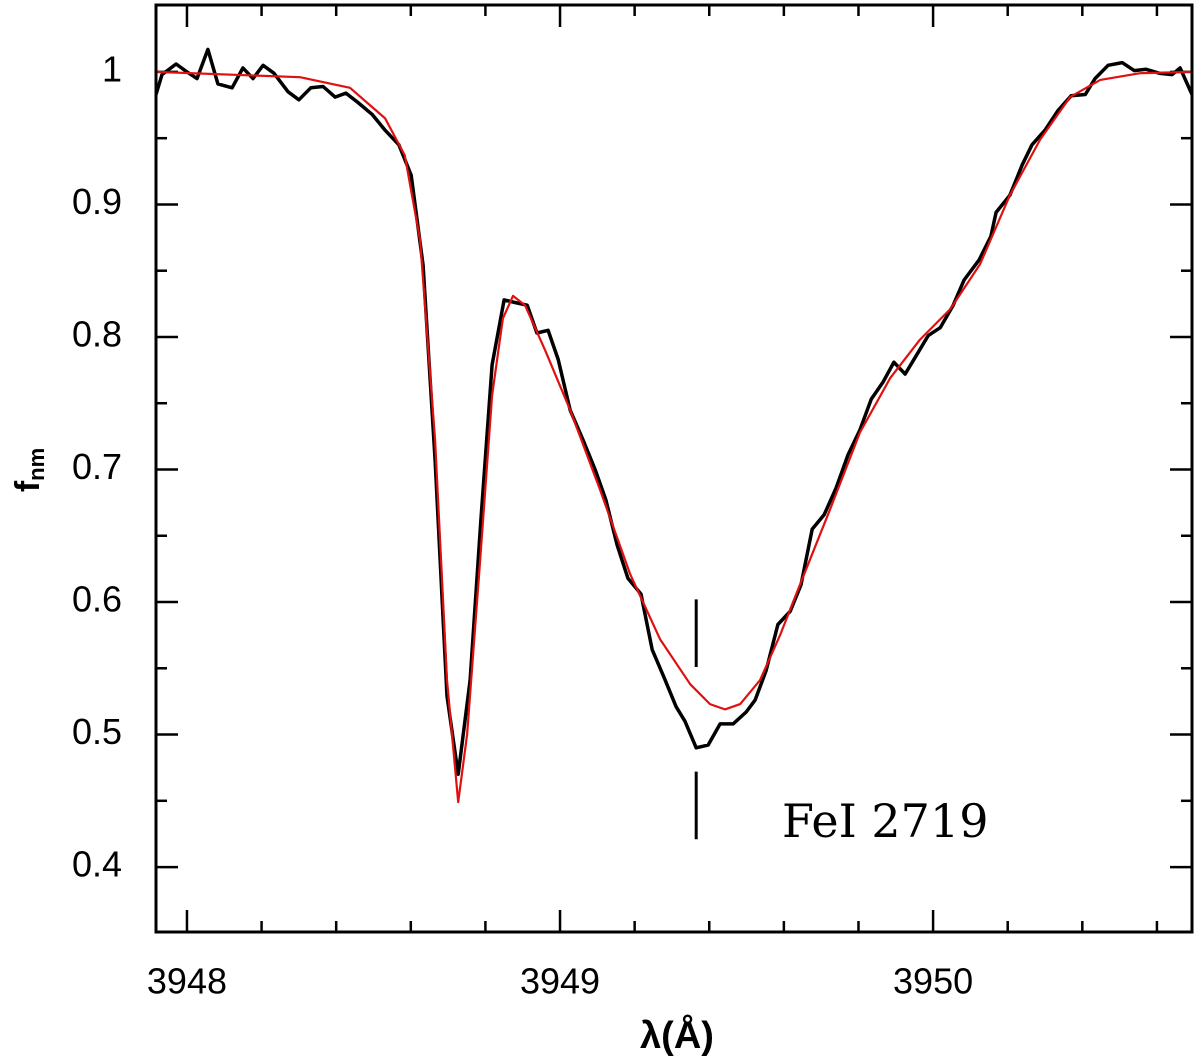 The height and width of the screenshot is (1062, 1200). What do you see at coordinates (885, 821) in the screenshot?
I see `annotation: FeI 2719` at bounding box center [885, 821].